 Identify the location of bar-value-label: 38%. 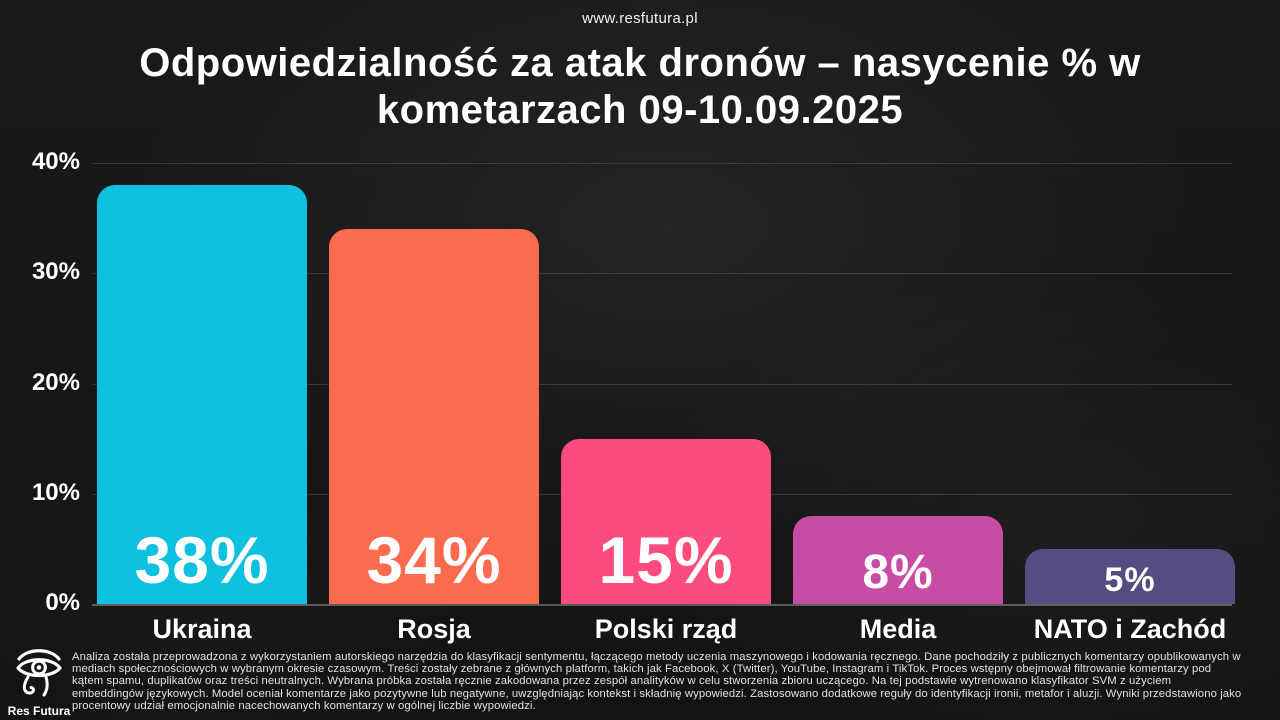
(202, 560).